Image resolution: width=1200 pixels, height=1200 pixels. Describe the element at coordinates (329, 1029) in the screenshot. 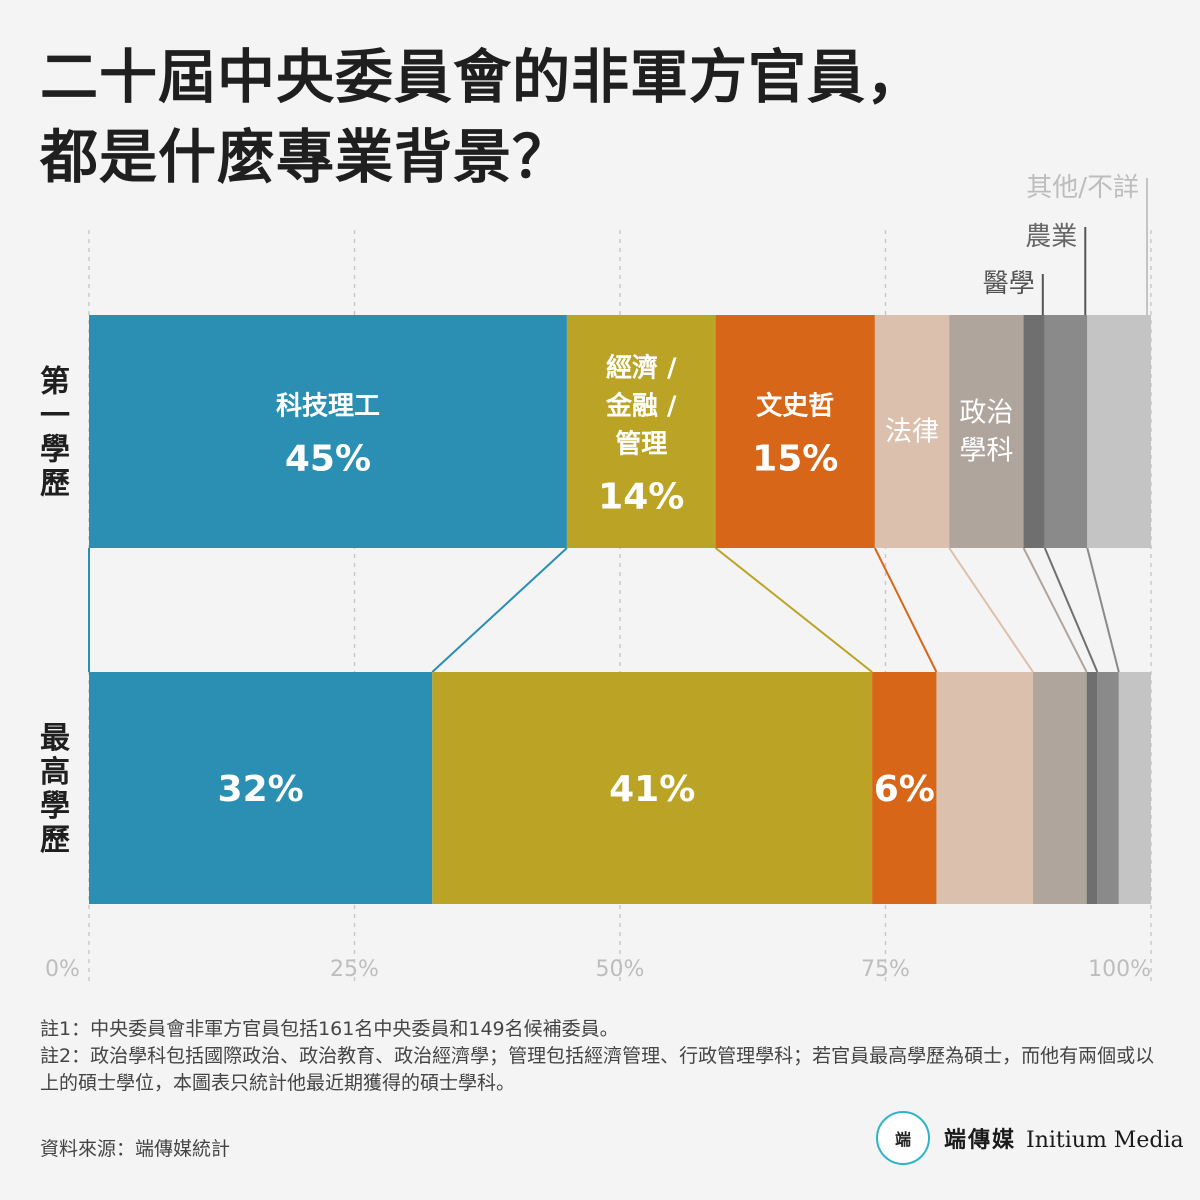

I see `note-1: 註1：中央委員會非軍方官員包括161名中央委員和149名候補委員。` at that location.